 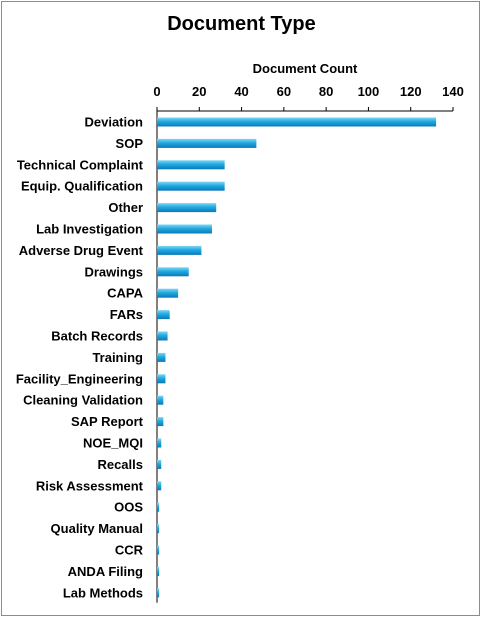 What do you see at coordinates (130, 143) in the screenshot?
I see `category-label: SOP` at bounding box center [130, 143].